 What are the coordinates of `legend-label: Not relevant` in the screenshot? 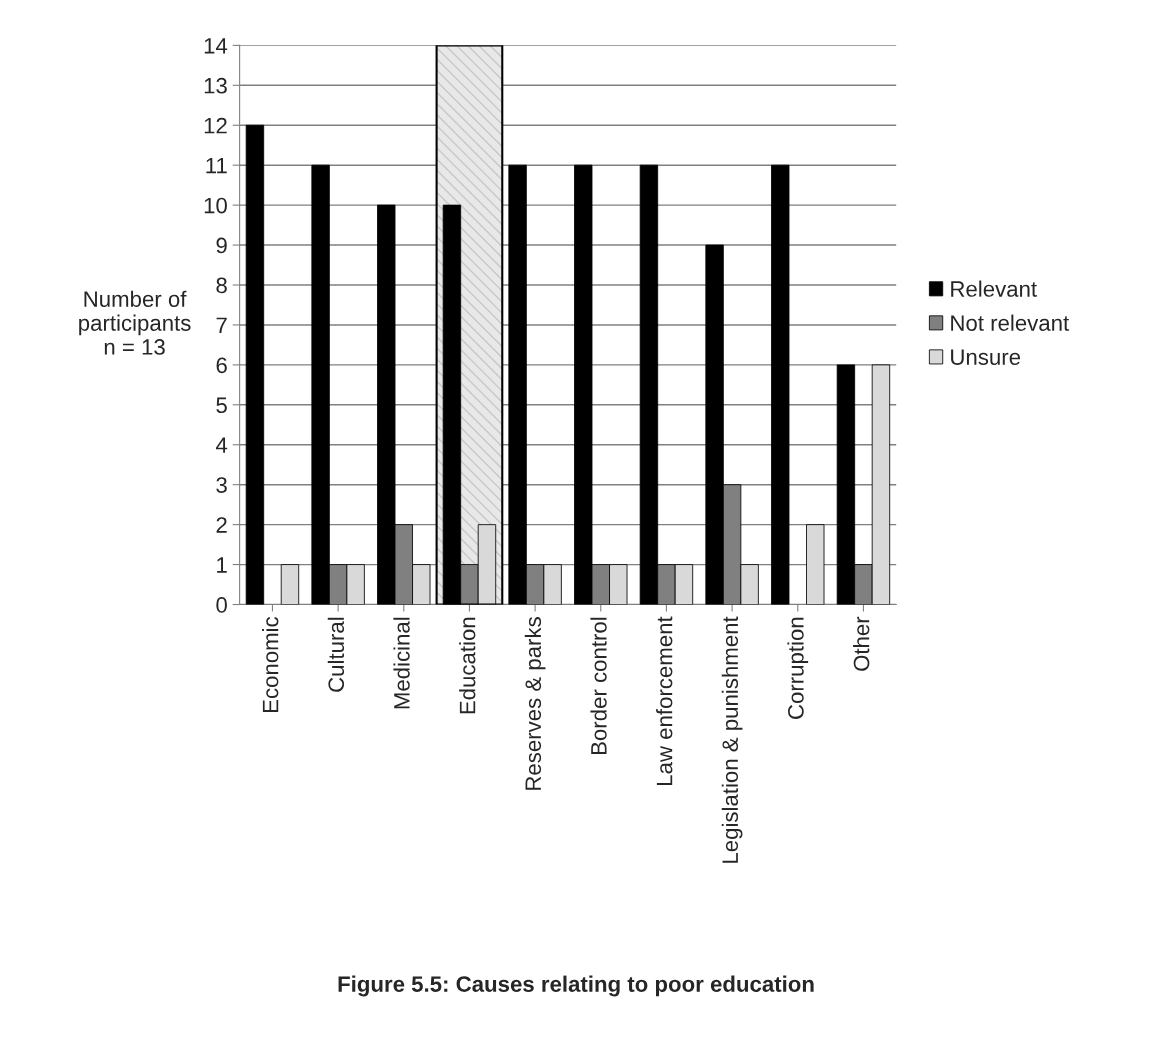 It's located at (1010, 322).